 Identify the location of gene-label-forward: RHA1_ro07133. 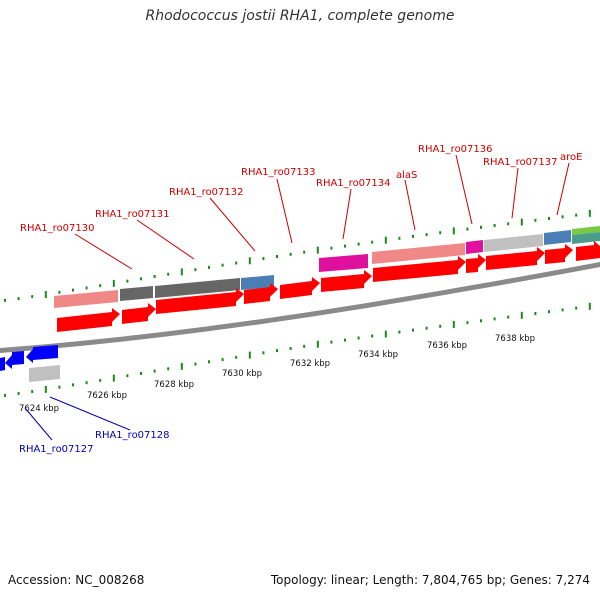
(278, 172).